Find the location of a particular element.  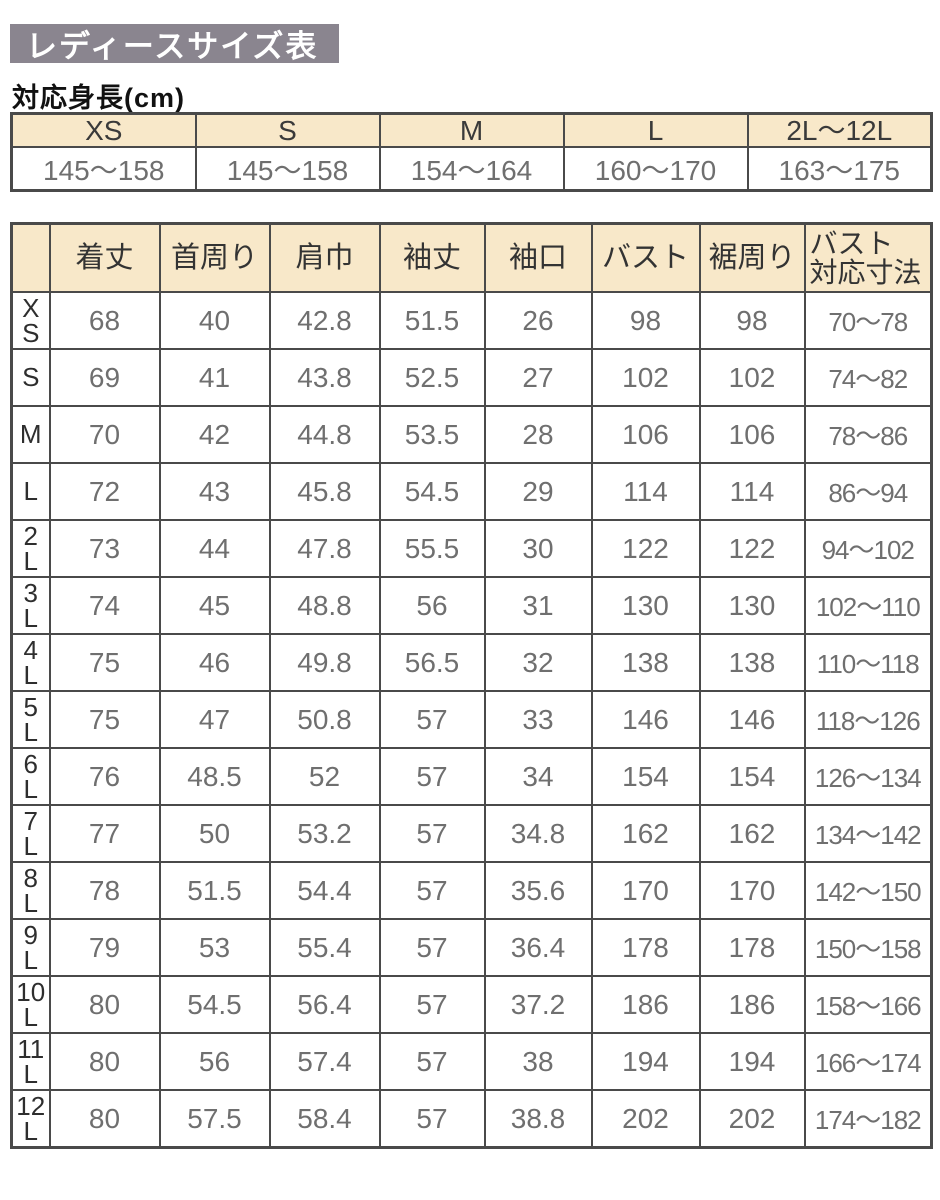

table-row-4l: 4 L 75 46 49.8 56.5 32 138 138 110〜118 is located at coordinates (471, 662).